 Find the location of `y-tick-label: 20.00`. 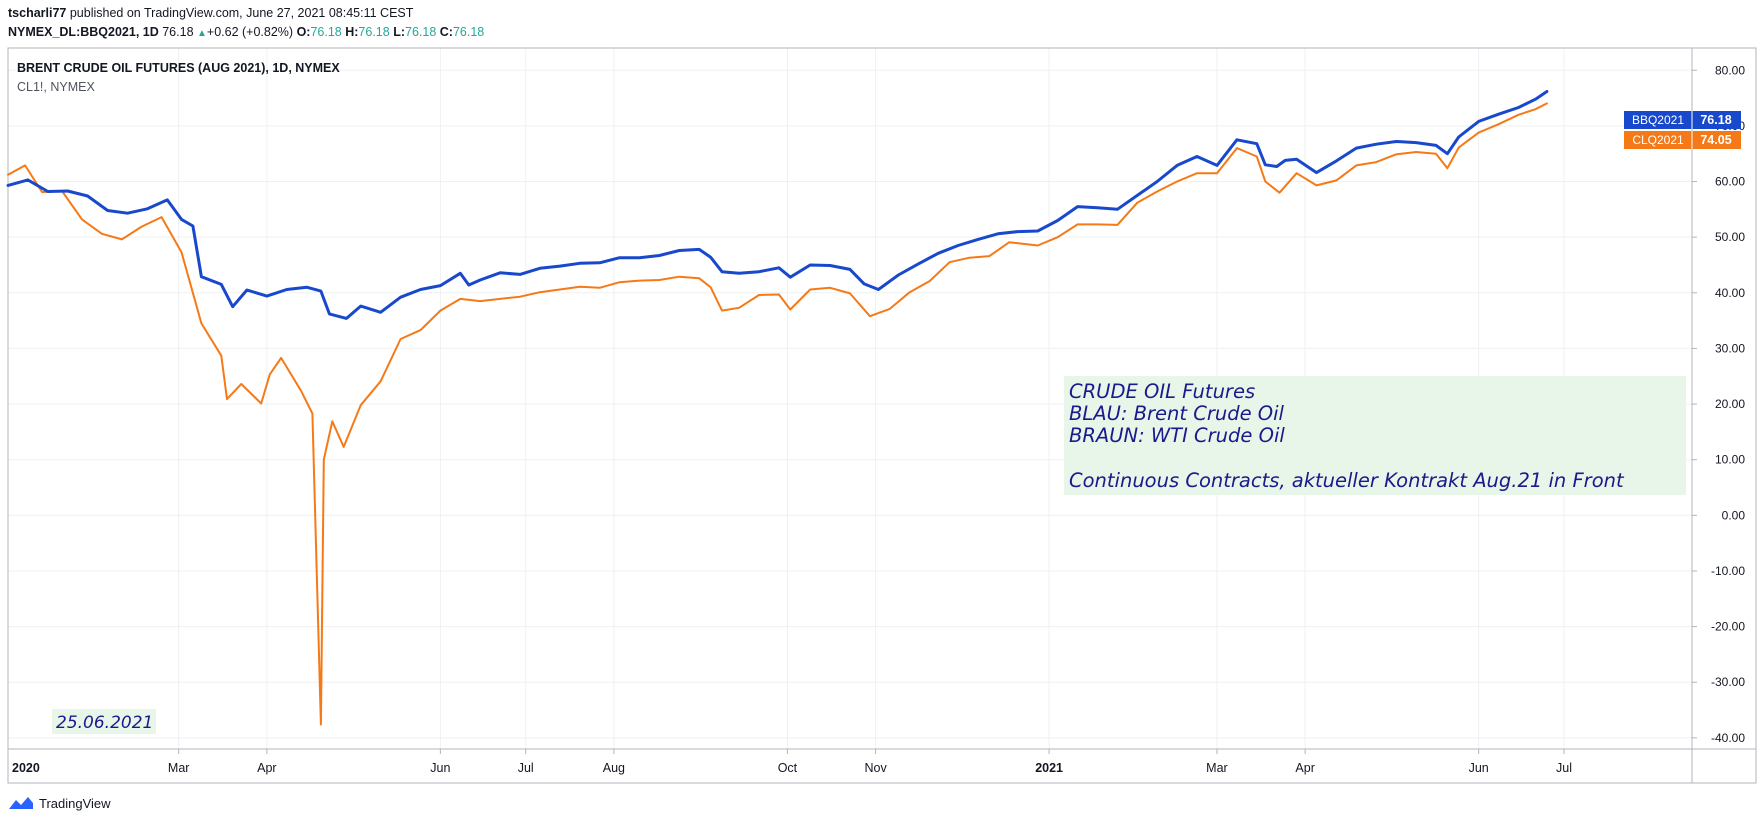

y-tick-label: 20.00 is located at coordinates (1730, 404).